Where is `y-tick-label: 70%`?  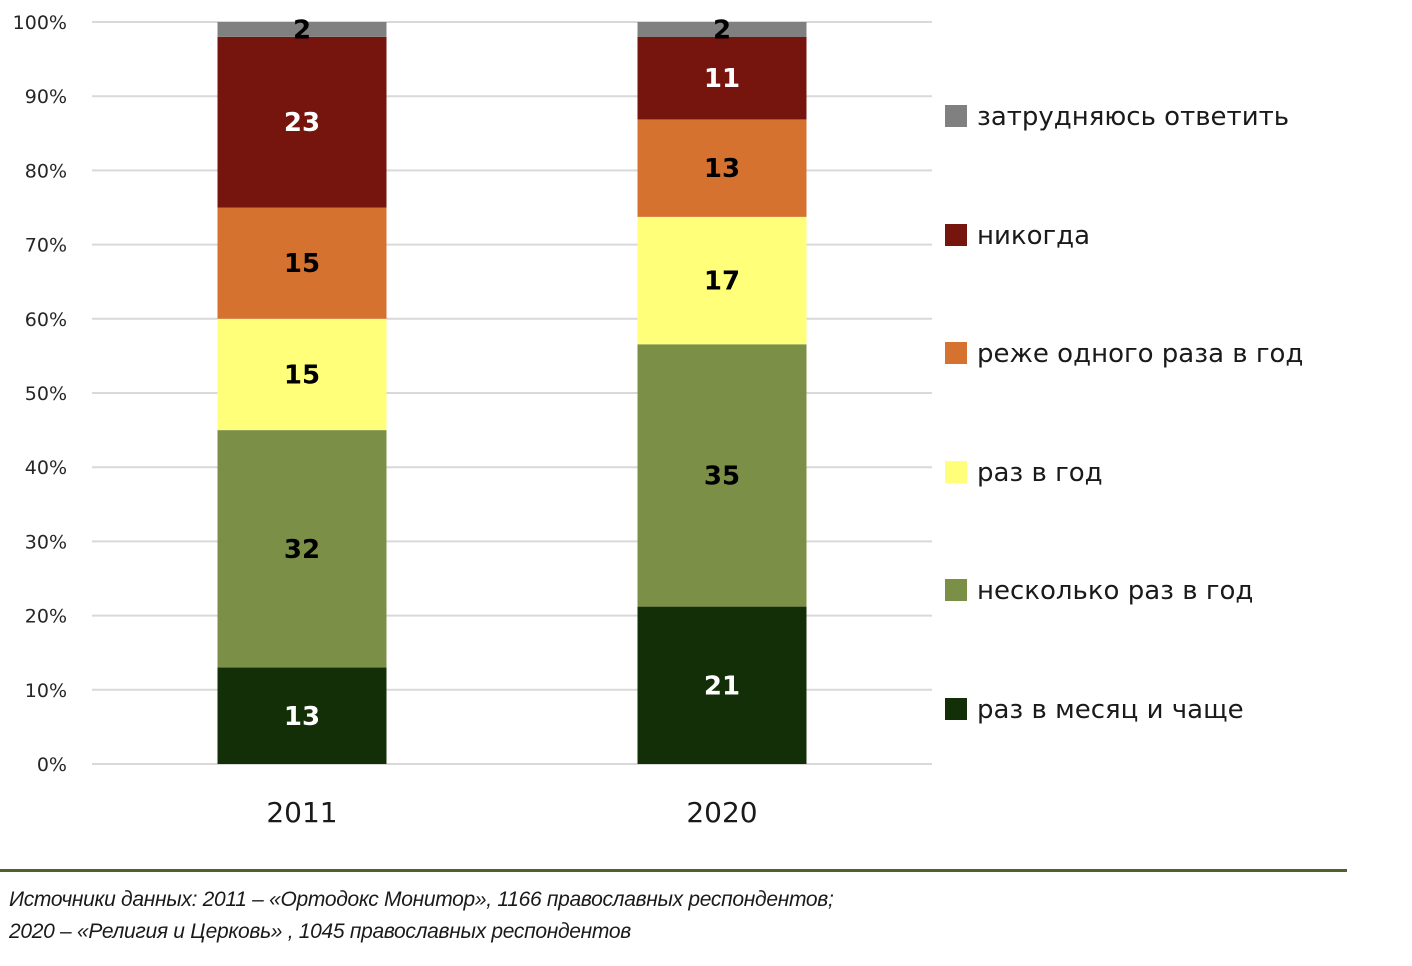 y-tick-label: 70% is located at coordinates (46, 246).